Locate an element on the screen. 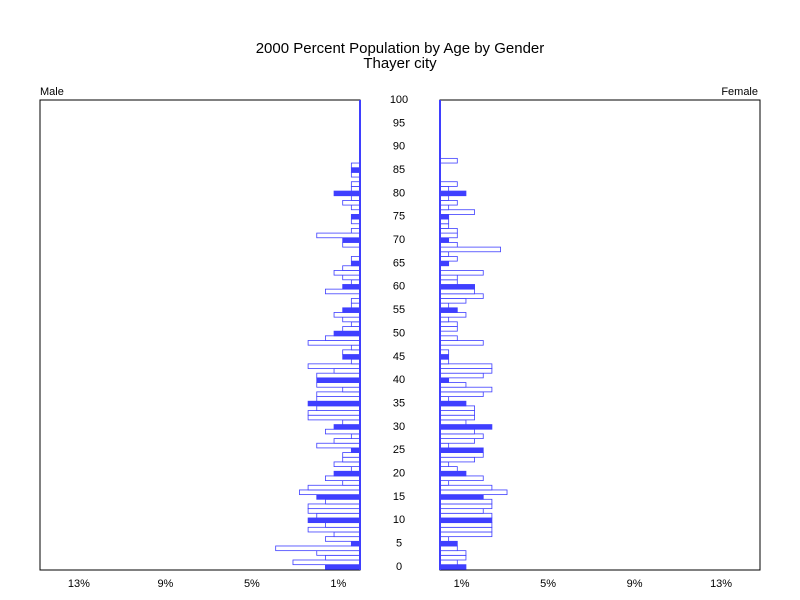 The height and width of the screenshot is (600, 800). y-tick-label: 55 is located at coordinates (399, 310).